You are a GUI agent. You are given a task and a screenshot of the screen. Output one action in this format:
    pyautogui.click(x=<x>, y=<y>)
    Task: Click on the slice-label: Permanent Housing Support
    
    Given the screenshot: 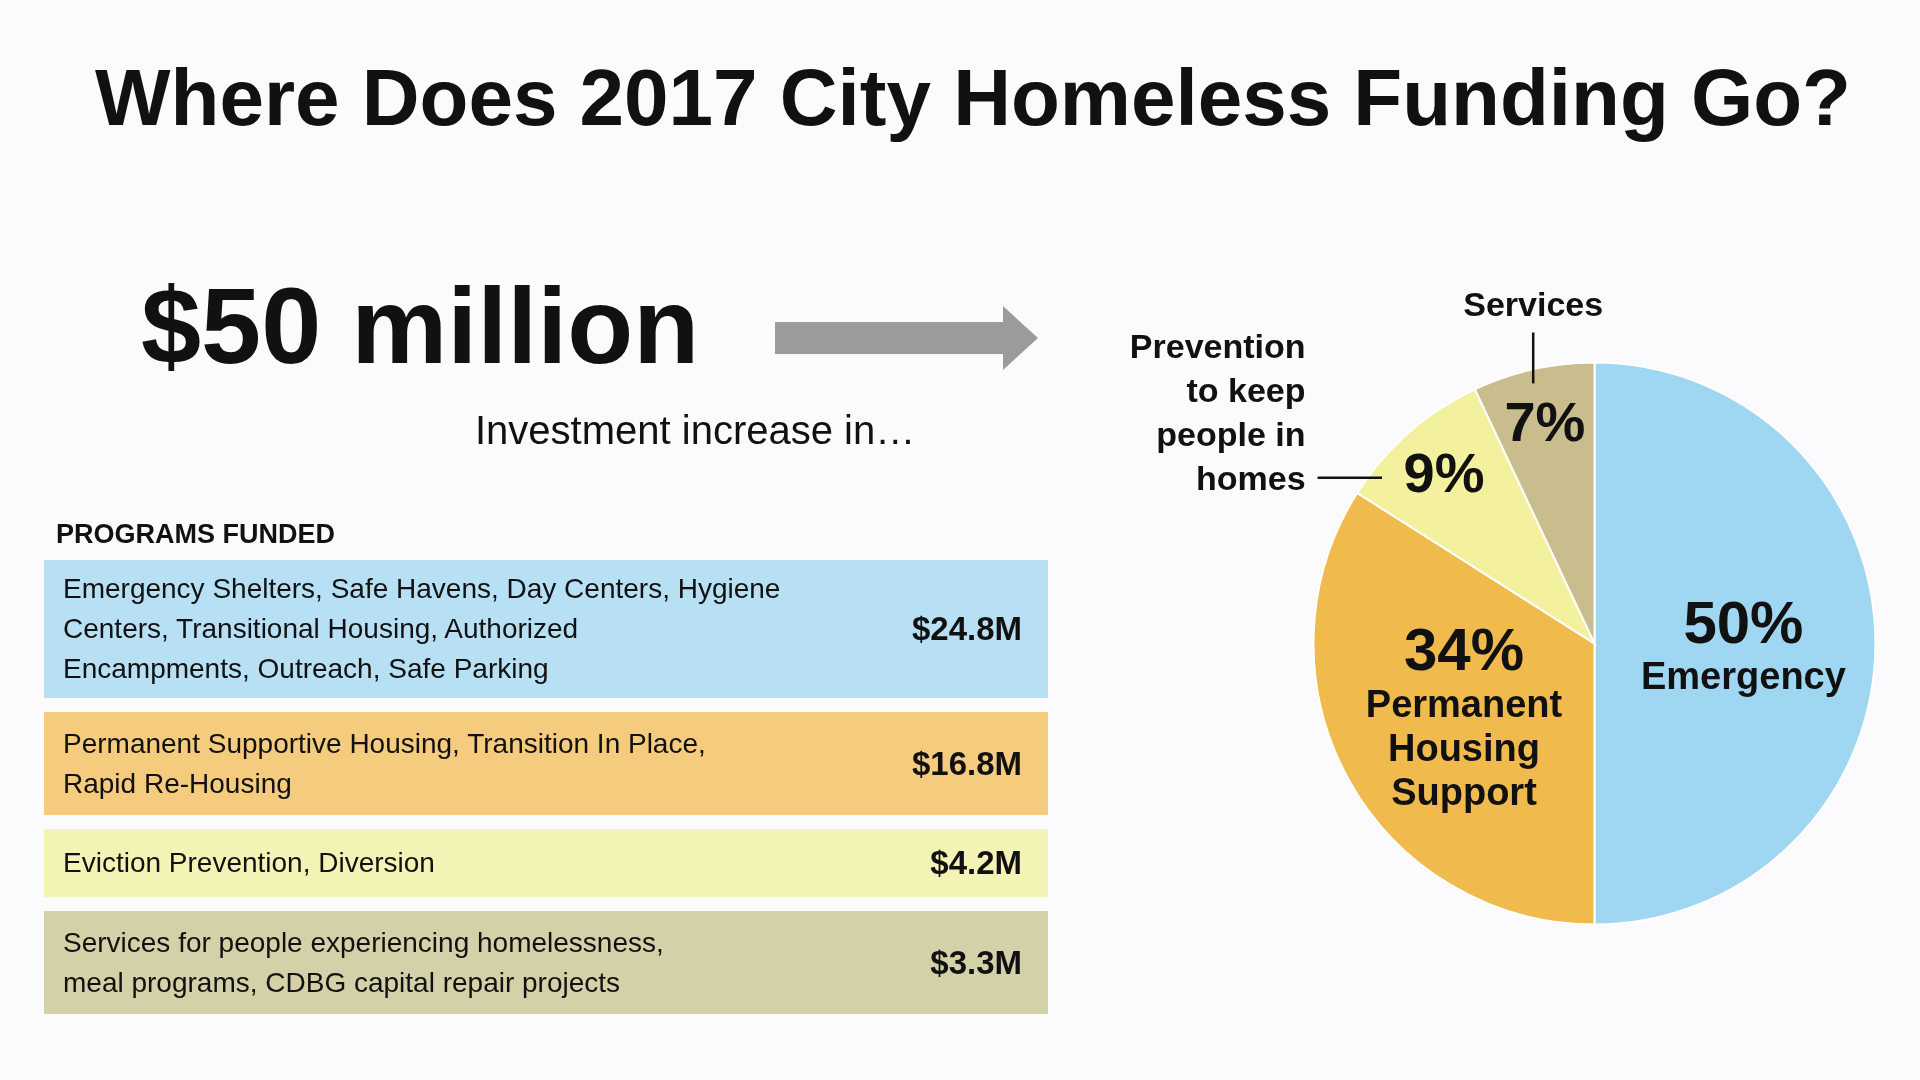 What is the action you would take?
    pyautogui.click(x=1464, y=747)
    